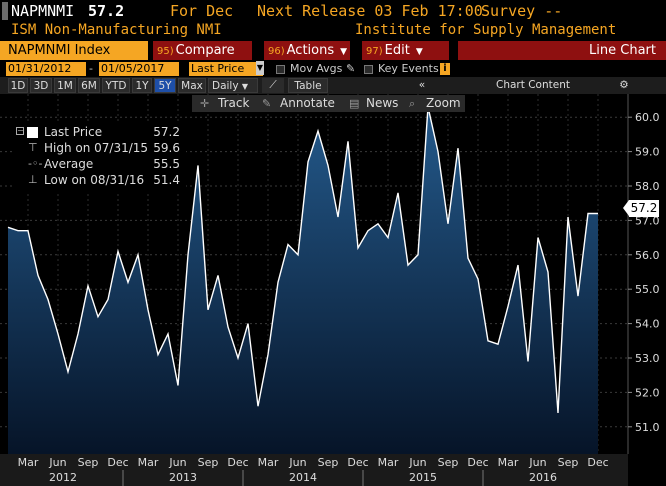 Image resolution: width=666 pixels, height=486 pixels. I want to click on collapse-icon: −, so click(20, 130).